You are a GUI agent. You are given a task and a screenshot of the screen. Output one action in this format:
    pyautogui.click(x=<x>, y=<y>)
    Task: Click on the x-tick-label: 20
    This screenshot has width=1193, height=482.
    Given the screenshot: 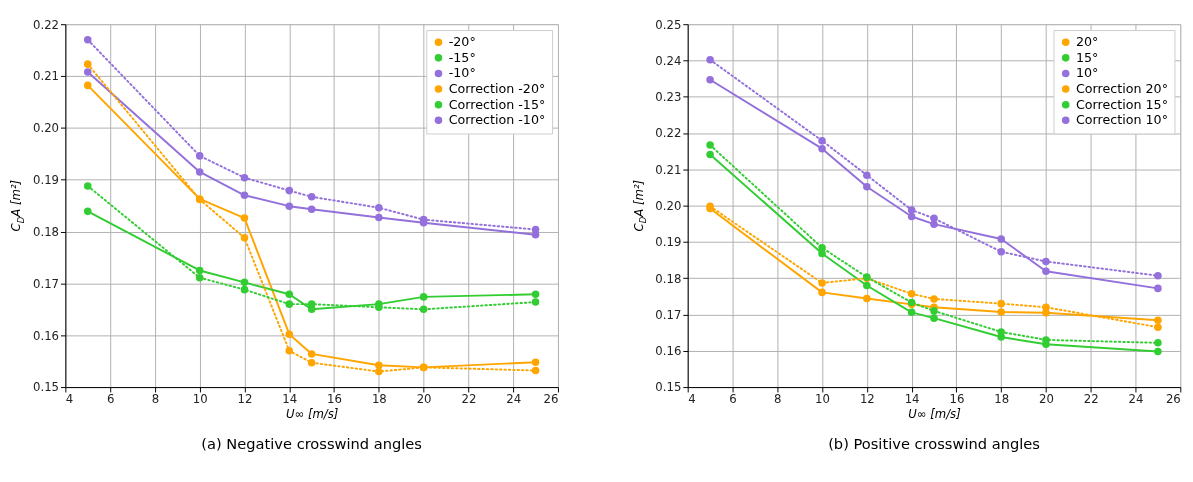 What is the action you would take?
    pyautogui.click(x=1046, y=399)
    